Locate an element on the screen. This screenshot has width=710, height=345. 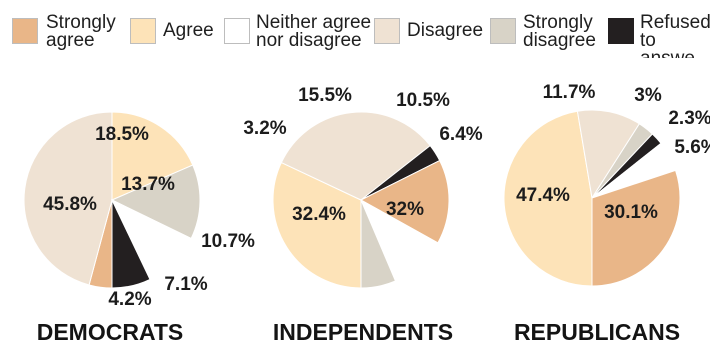
data-label: 47.4% is located at coordinates (543, 195).